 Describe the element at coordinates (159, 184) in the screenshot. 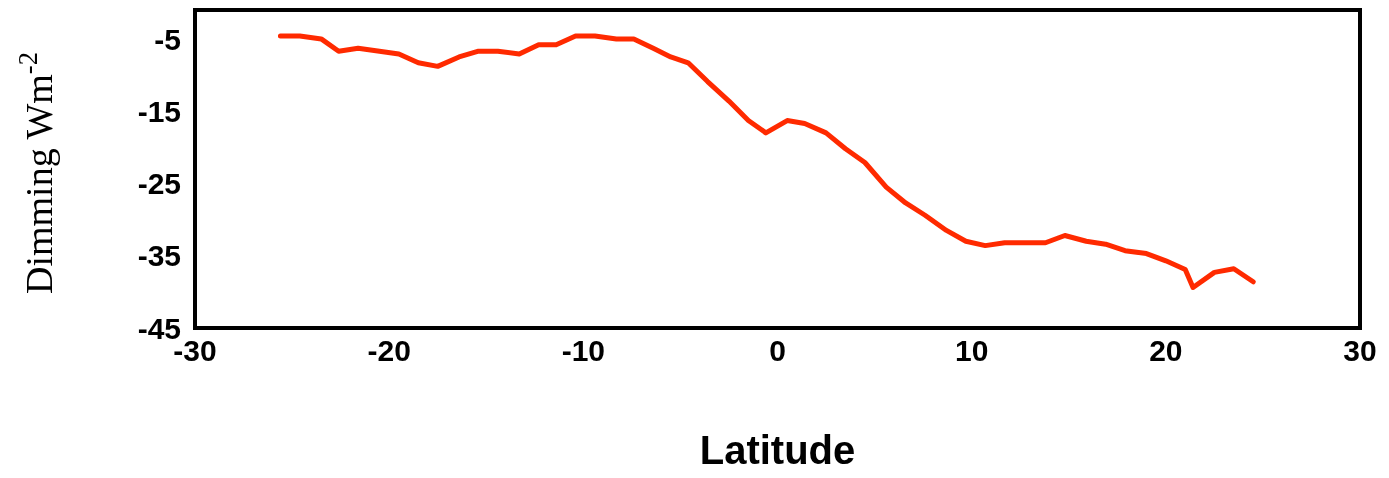

I see `y-tick-label: -25` at that location.